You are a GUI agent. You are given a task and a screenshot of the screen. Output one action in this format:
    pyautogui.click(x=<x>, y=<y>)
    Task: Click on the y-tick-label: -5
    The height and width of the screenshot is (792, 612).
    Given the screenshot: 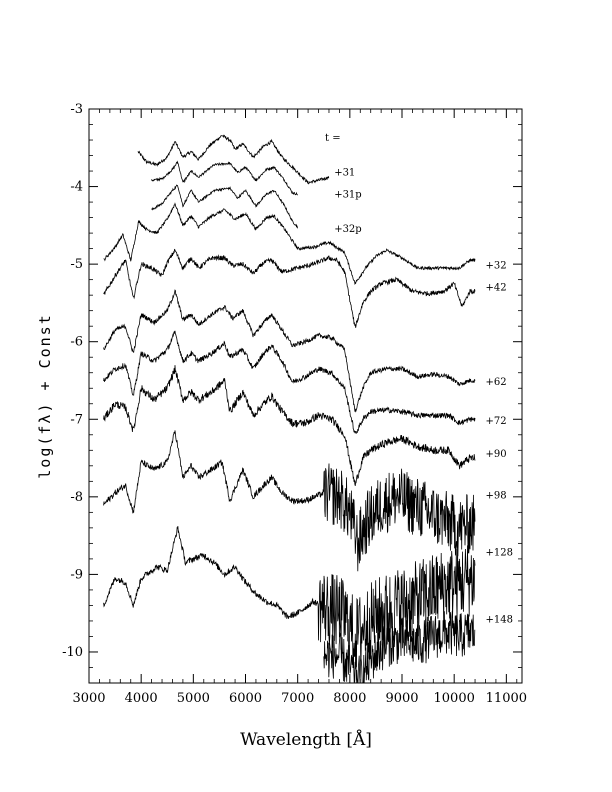 What is the action you would take?
    pyautogui.click(x=76, y=264)
    